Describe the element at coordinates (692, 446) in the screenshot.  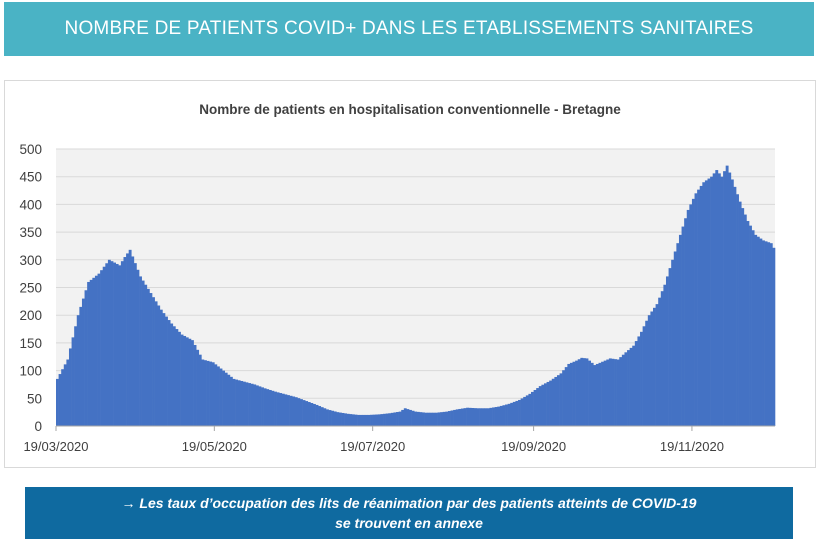
I see `x-tick-label: 19/11/2020` at that location.